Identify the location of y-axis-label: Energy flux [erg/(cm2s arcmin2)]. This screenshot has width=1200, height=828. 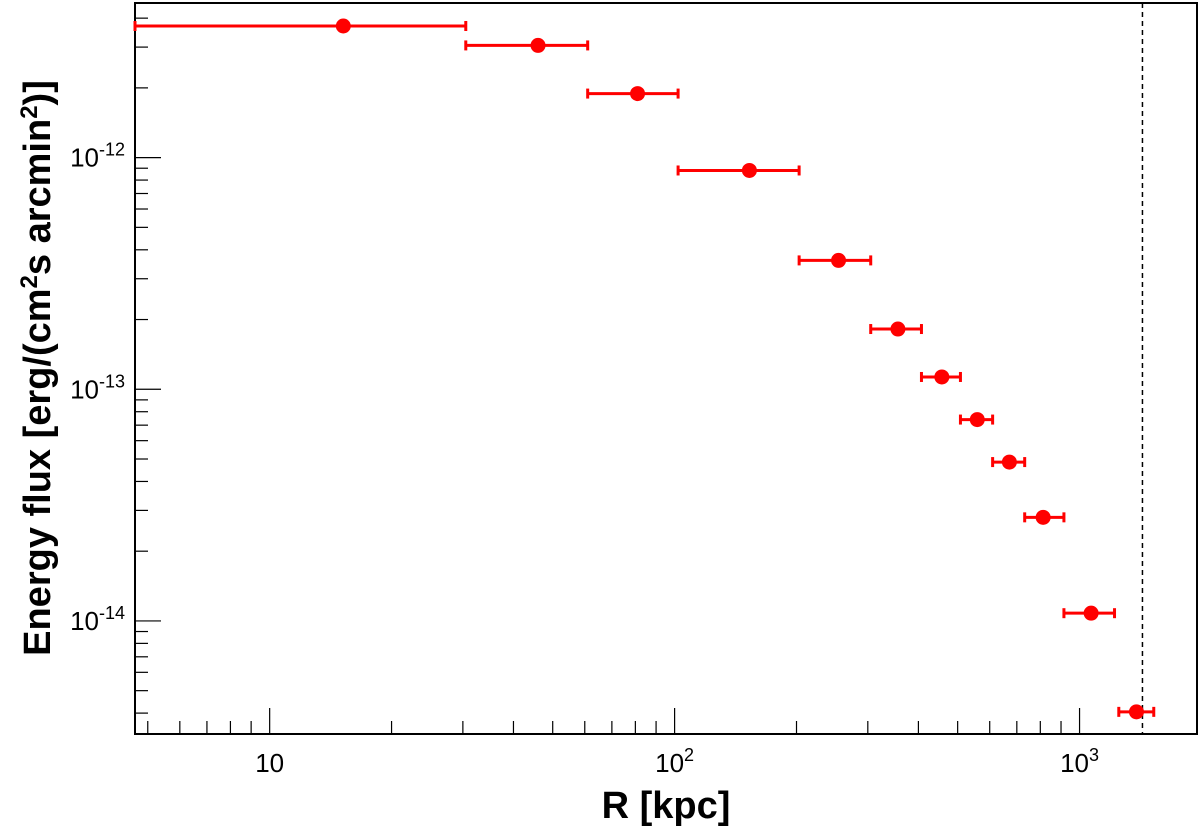
(37, 368).